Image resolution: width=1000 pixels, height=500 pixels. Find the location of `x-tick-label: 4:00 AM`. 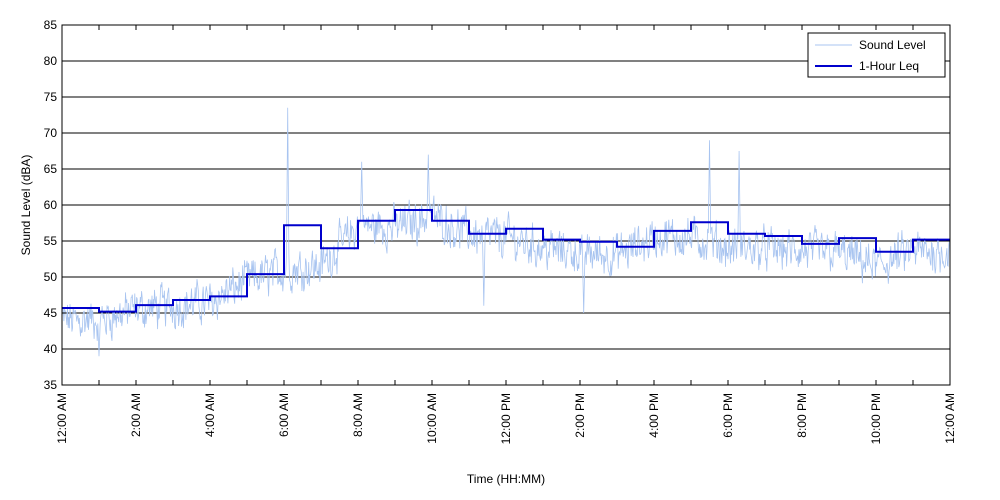

x-tick-label: 4:00 AM is located at coordinates (210, 415).